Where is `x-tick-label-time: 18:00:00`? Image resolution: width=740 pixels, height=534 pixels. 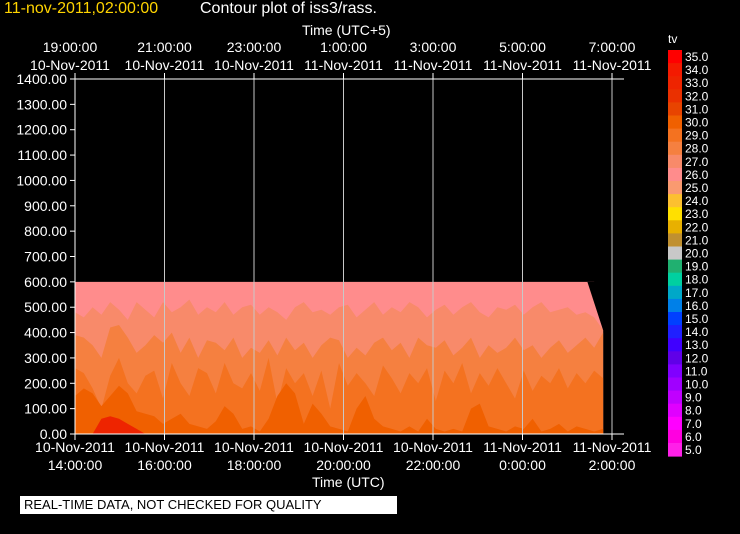
x-tick-label-time: 18:00:00 is located at coordinates (254, 465).